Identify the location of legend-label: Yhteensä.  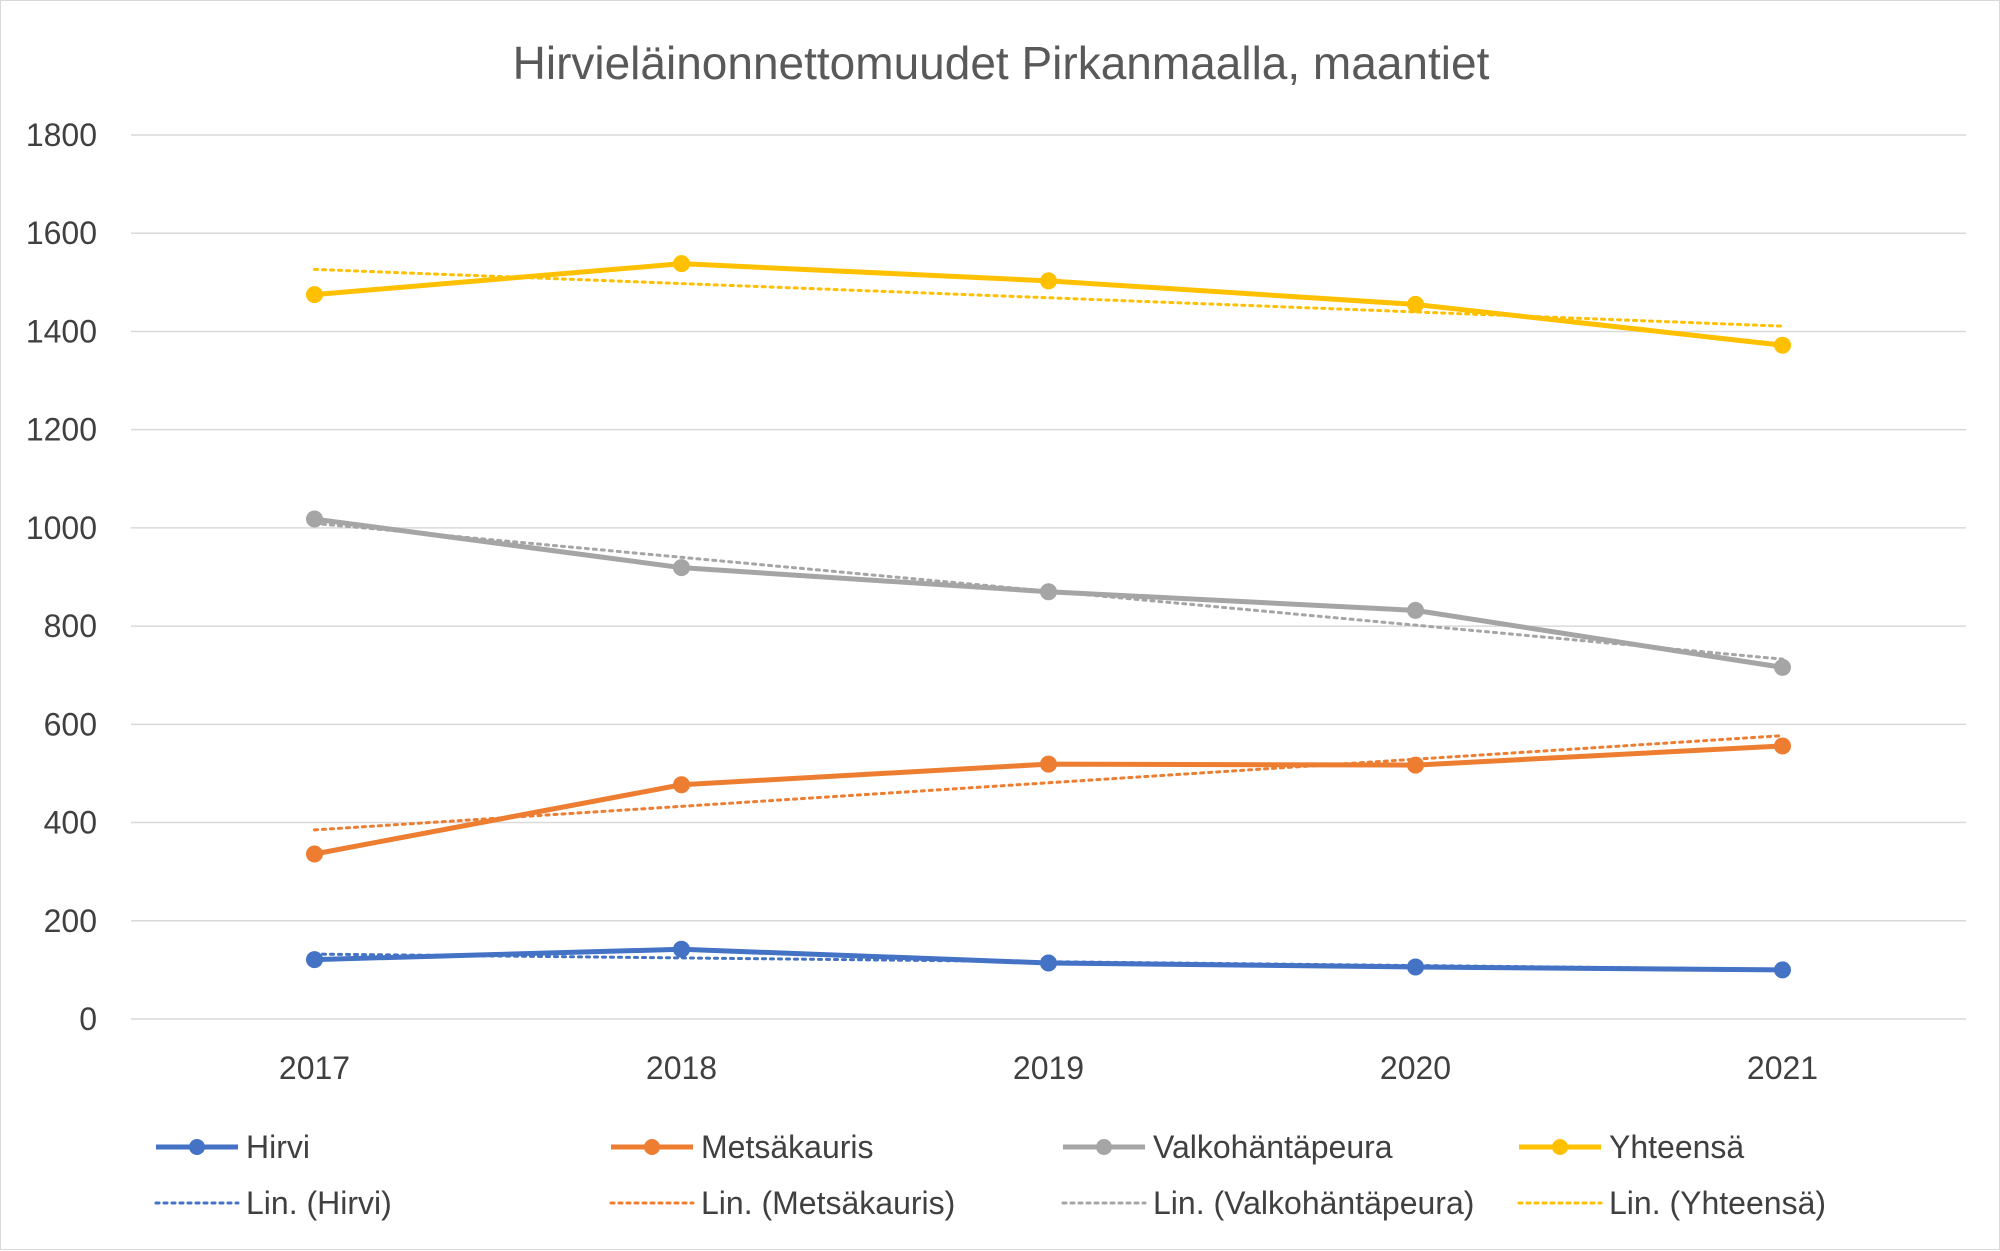
(1676, 1147).